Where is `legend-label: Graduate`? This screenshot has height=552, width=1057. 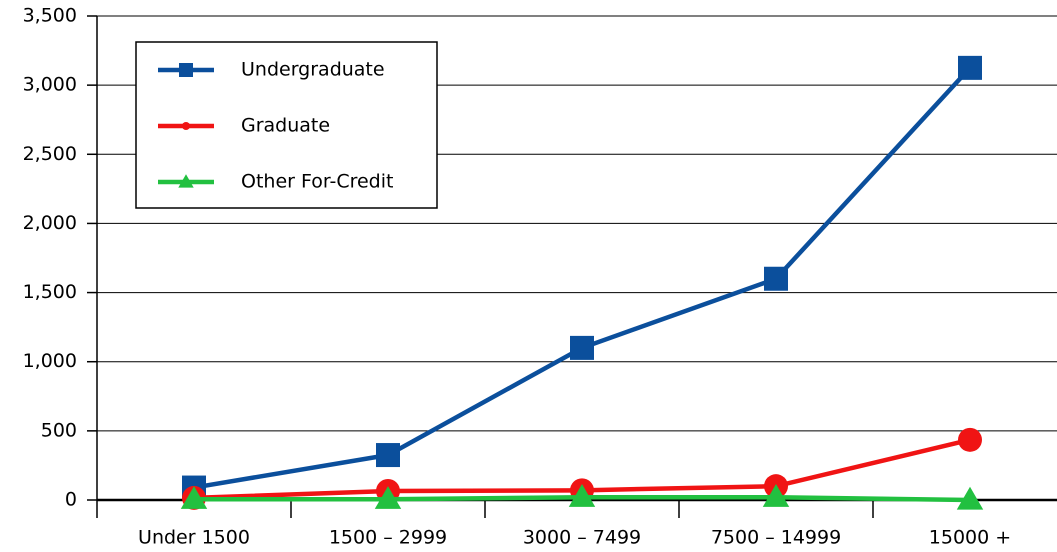 legend-label: Graduate is located at coordinates (285, 126).